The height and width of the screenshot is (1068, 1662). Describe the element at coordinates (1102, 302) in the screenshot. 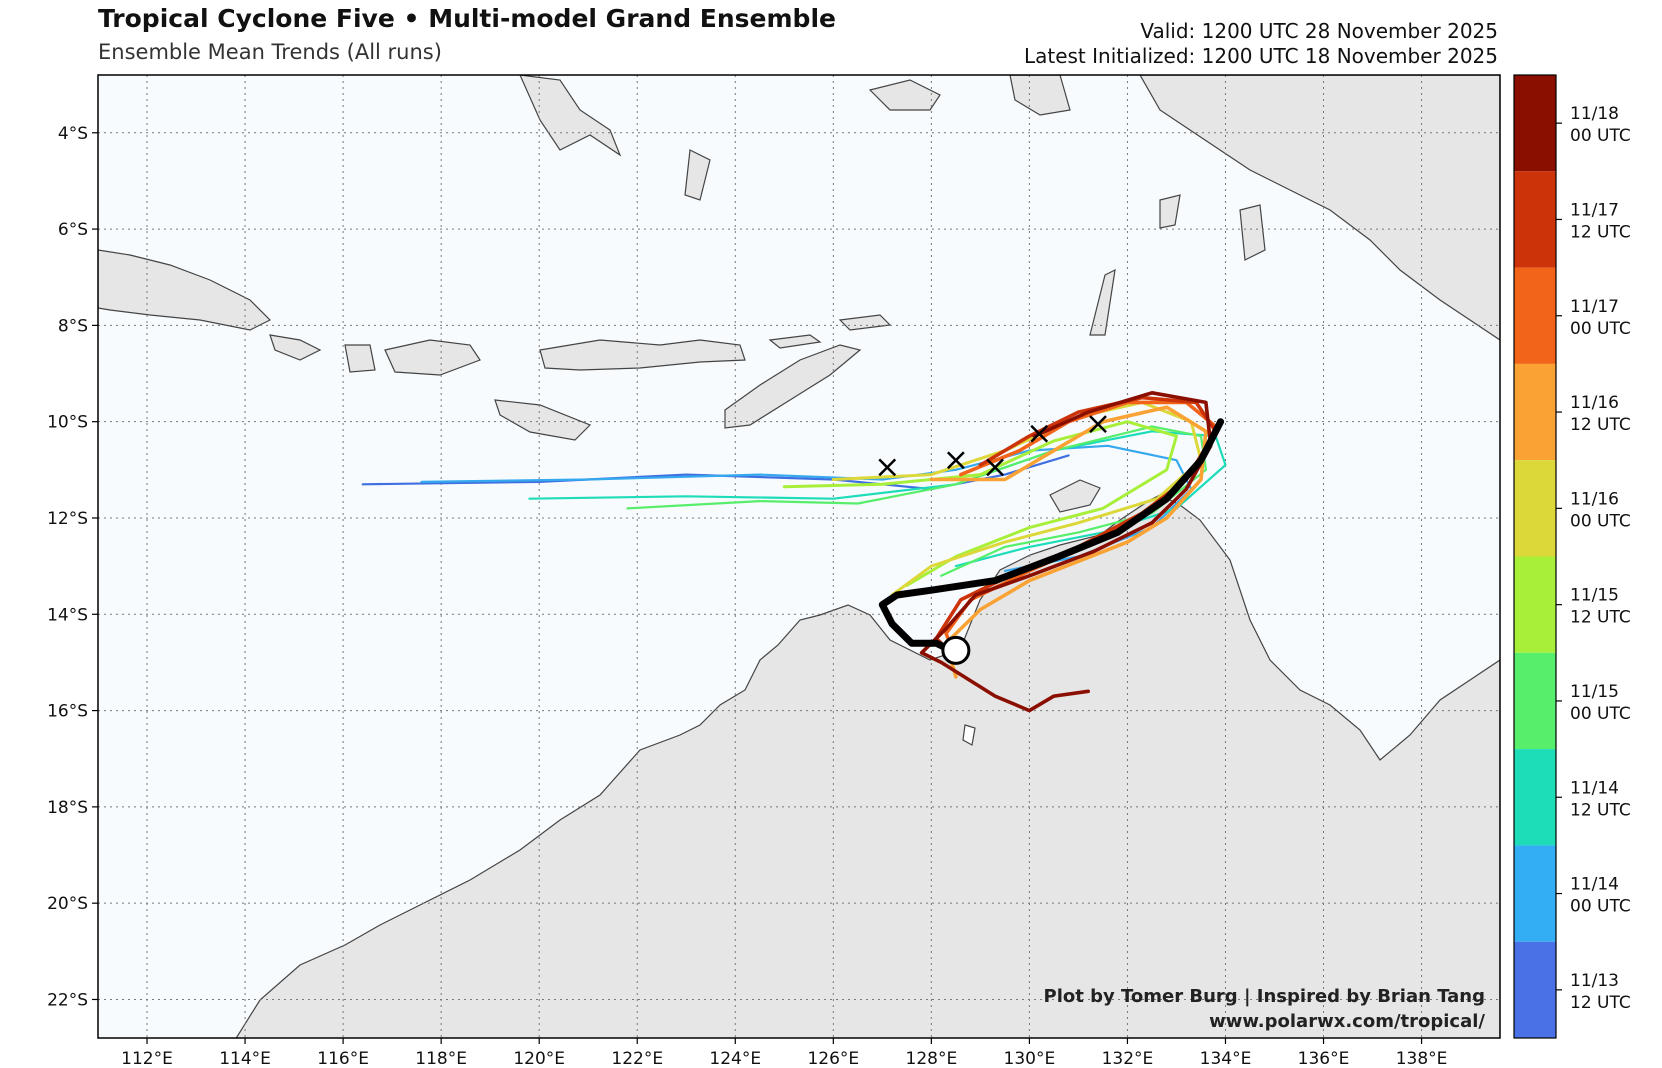

I see `tanimbar-island` at that location.